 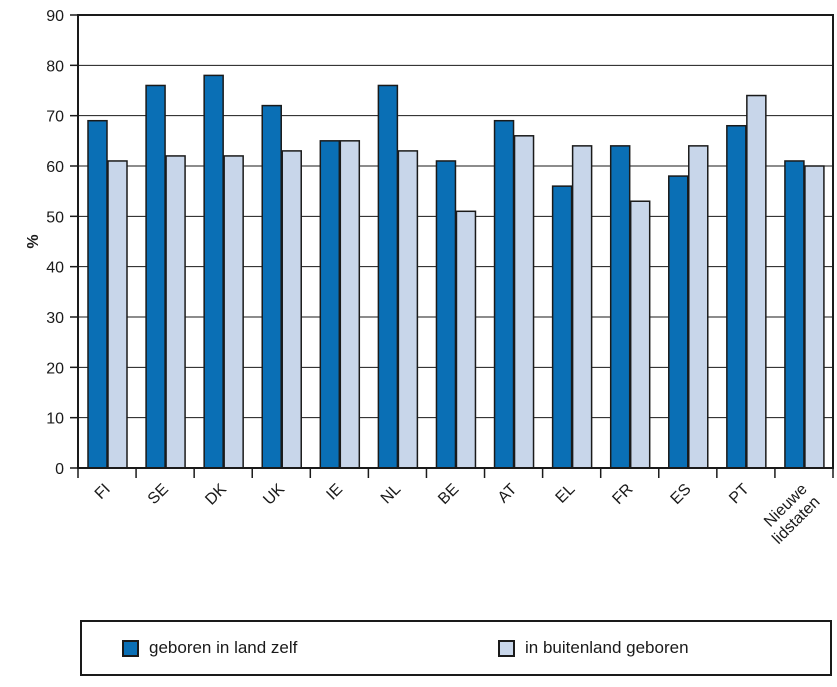 I want to click on y-tick-label: 90, so click(x=55, y=16).